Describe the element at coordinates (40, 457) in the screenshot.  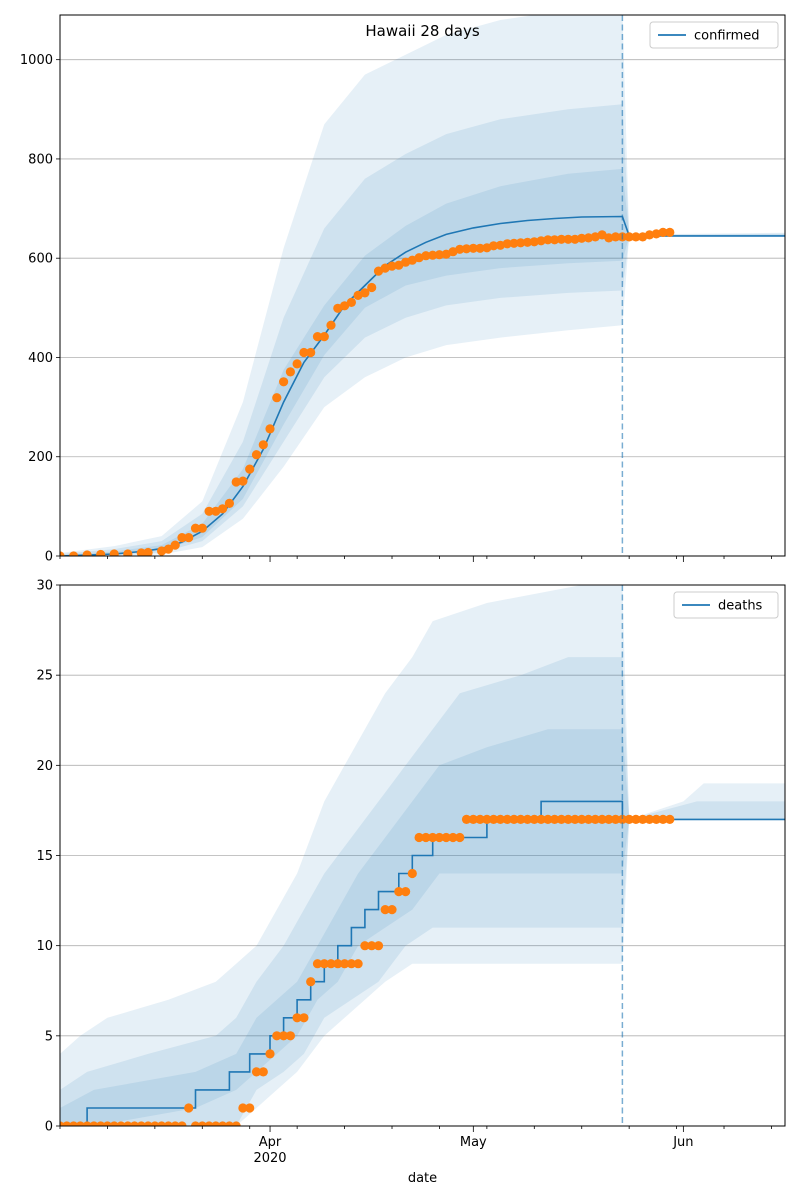
I see `y-tick-label: 200` at that location.